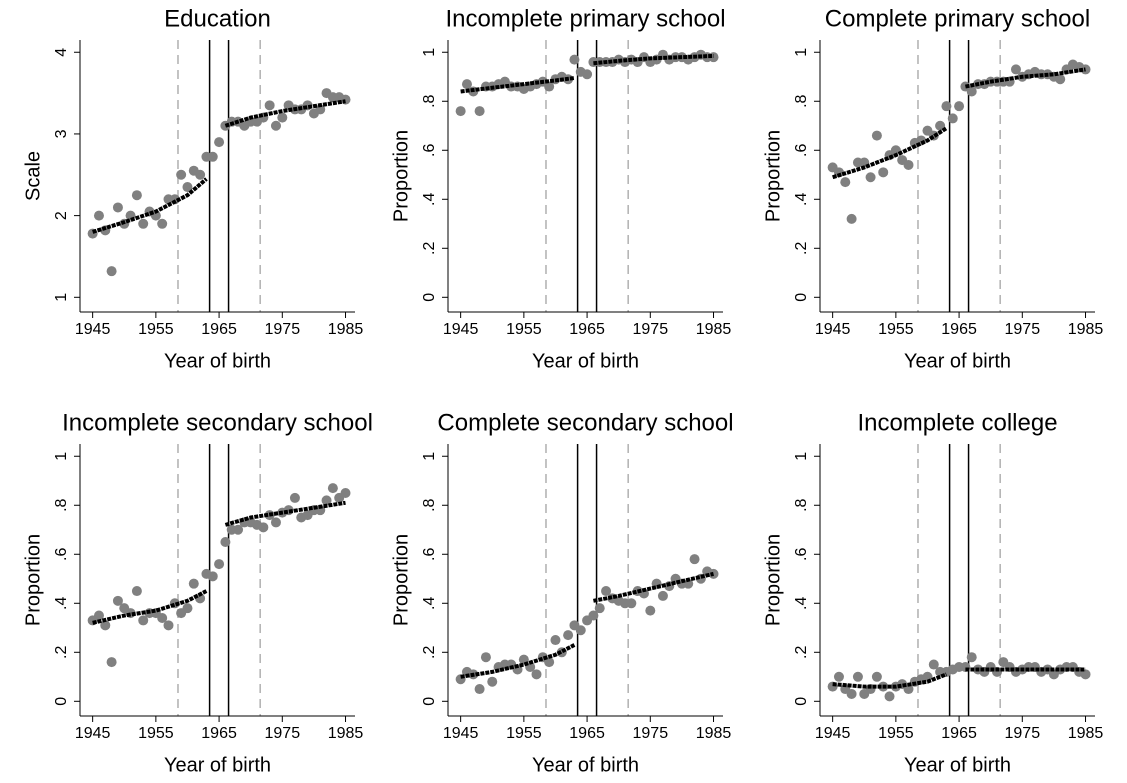  I want to click on panel-title: Complete secondary school, so click(585, 422).